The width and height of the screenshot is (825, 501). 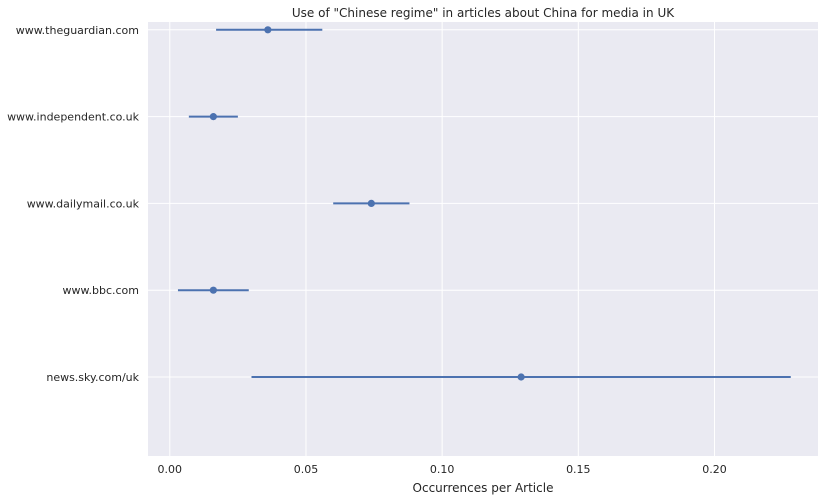 What do you see at coordinates (306, 469) in the screenshot?
I see `x-tick-label: 0.05` at bounding box center [306, 469].